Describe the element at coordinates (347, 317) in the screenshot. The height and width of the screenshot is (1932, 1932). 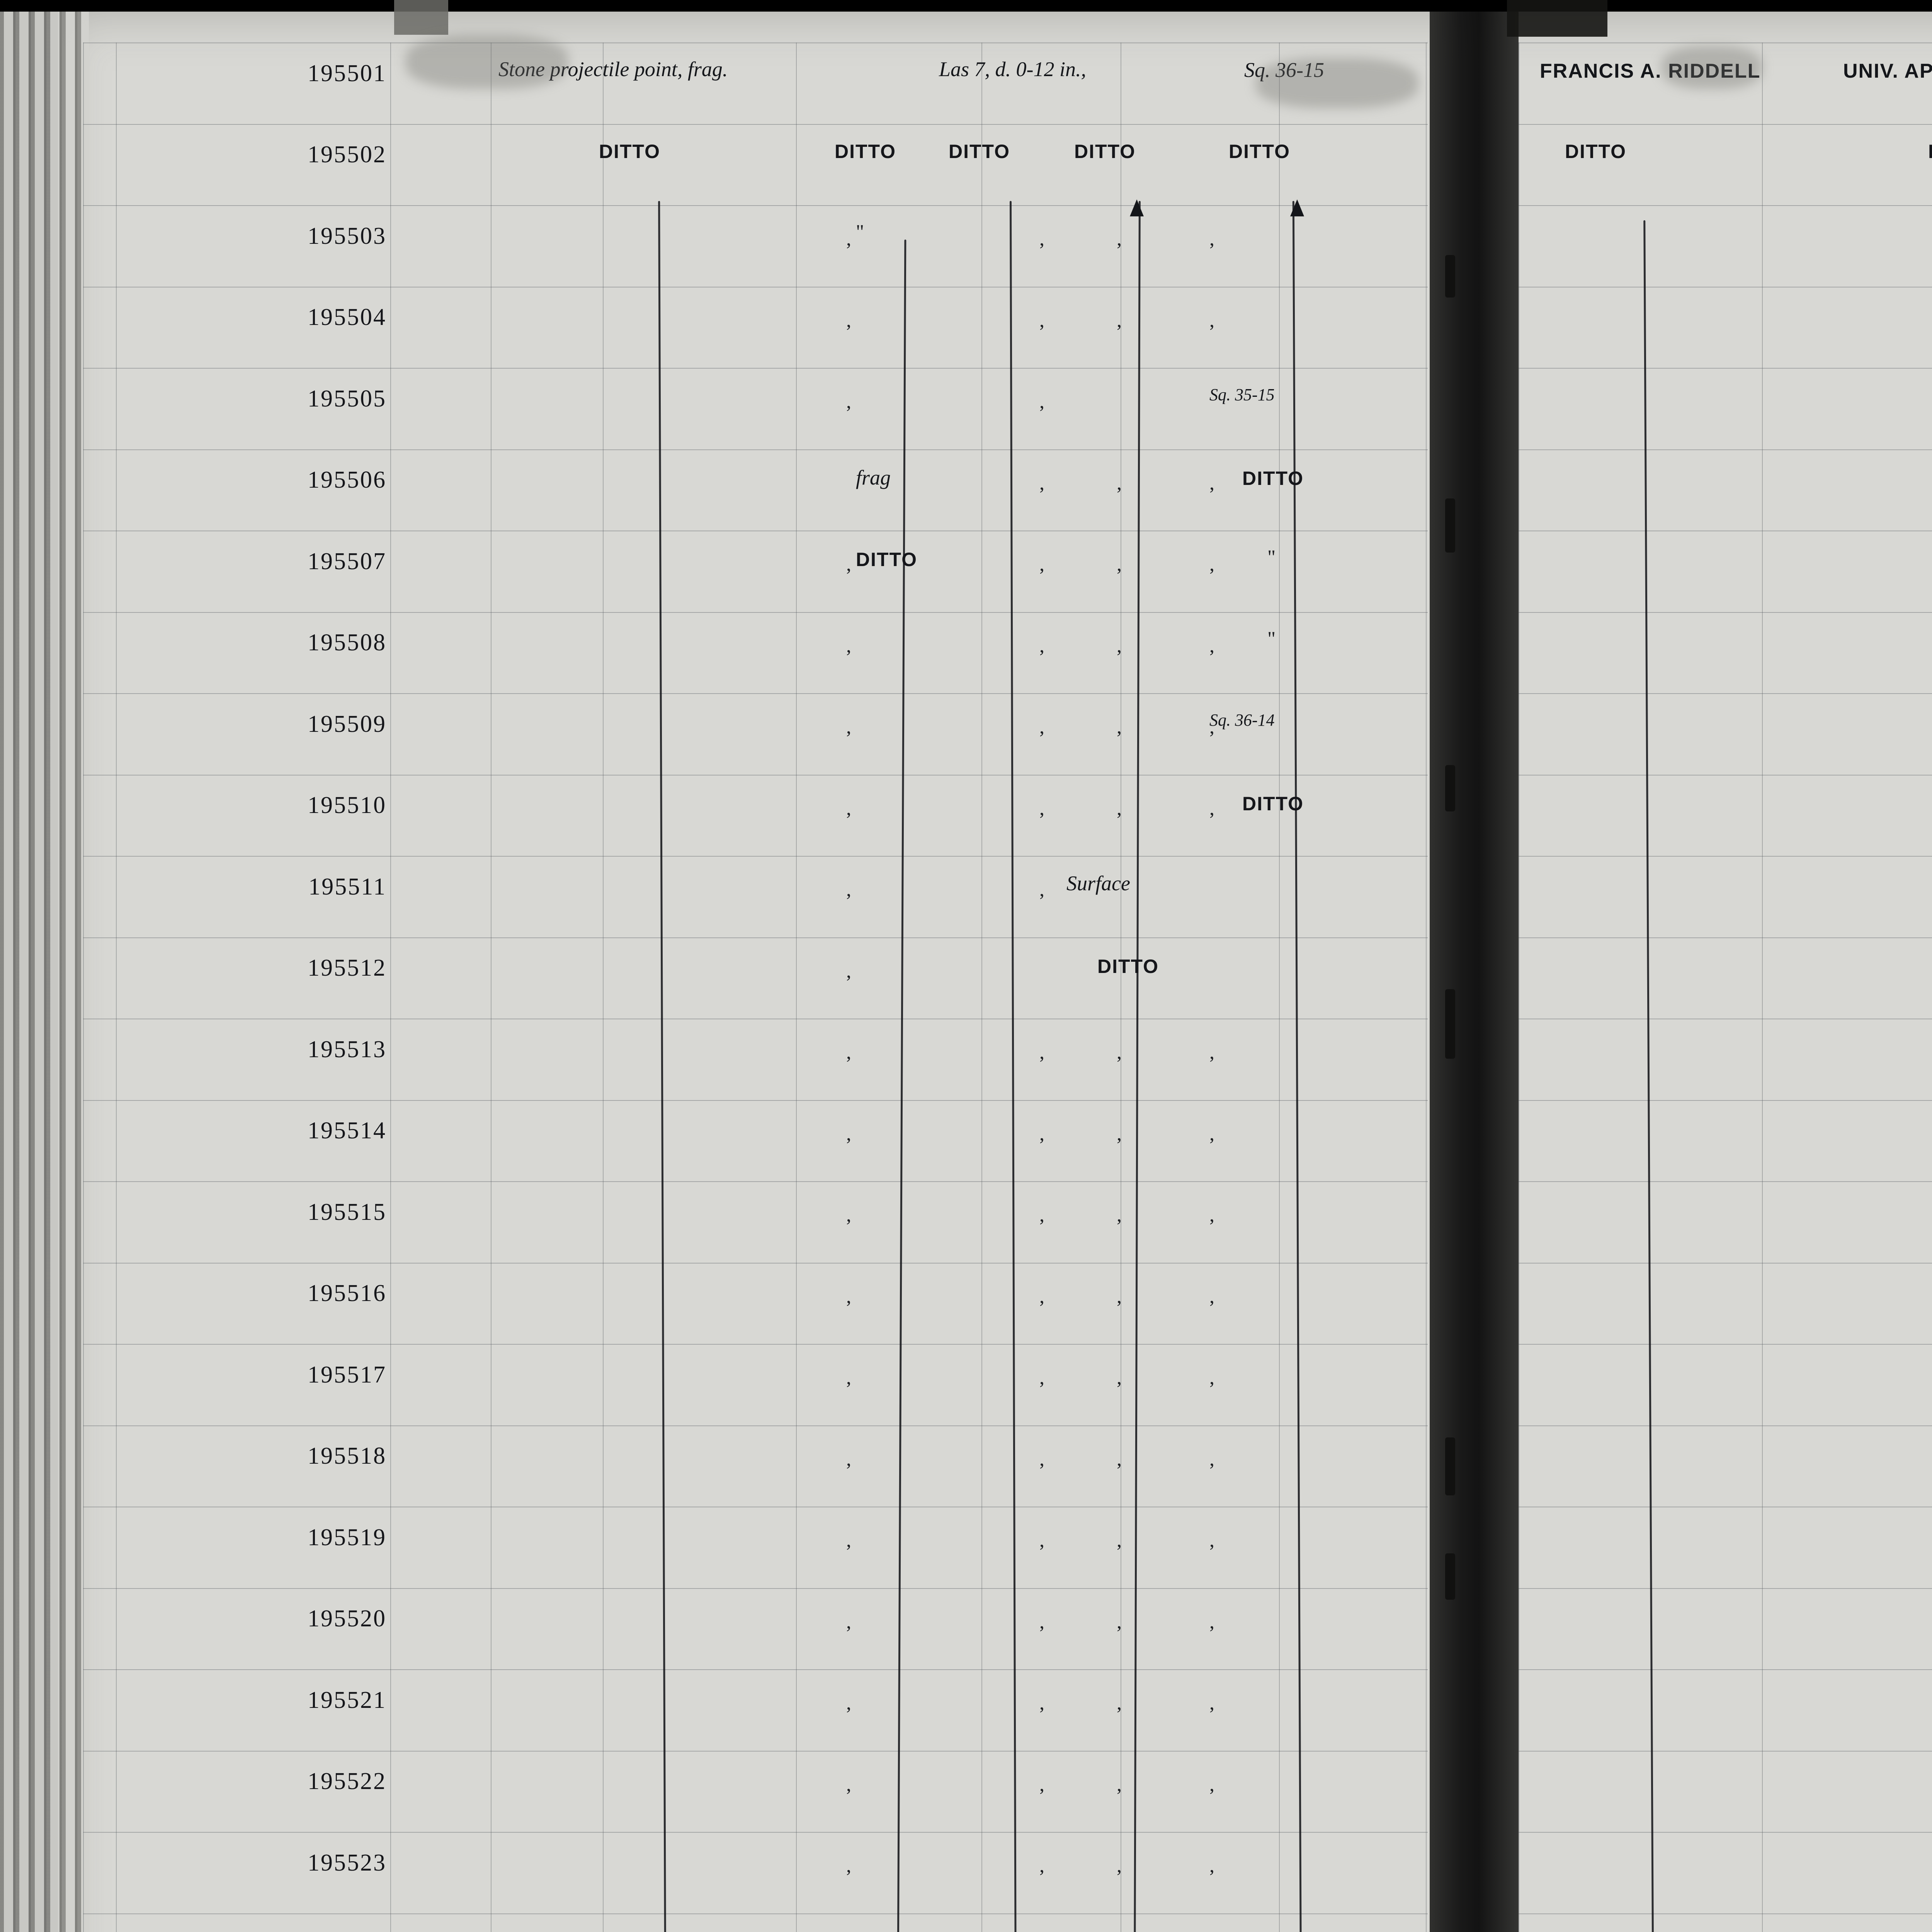
I see `catalog-number: 195504` at that location.